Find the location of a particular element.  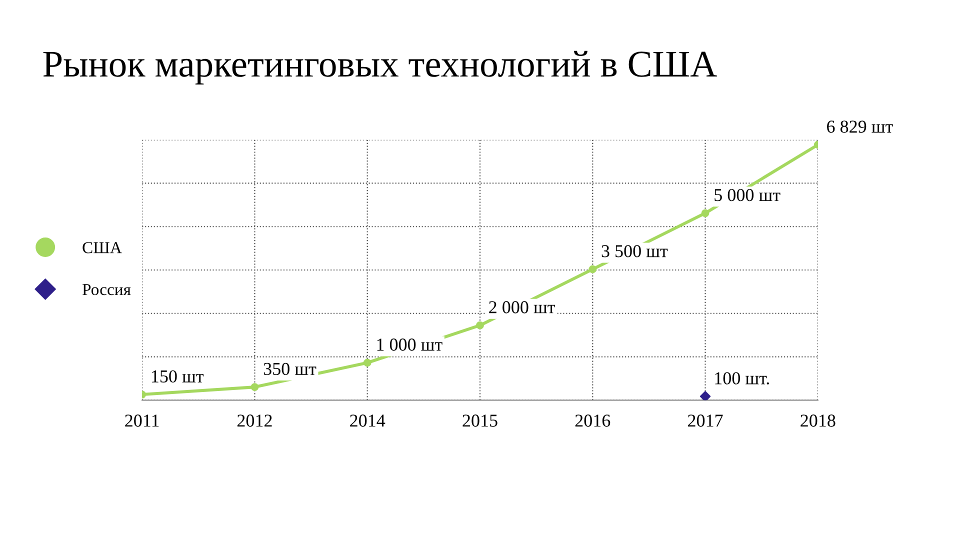

legend-label: США is located at coordinates (102, 248).